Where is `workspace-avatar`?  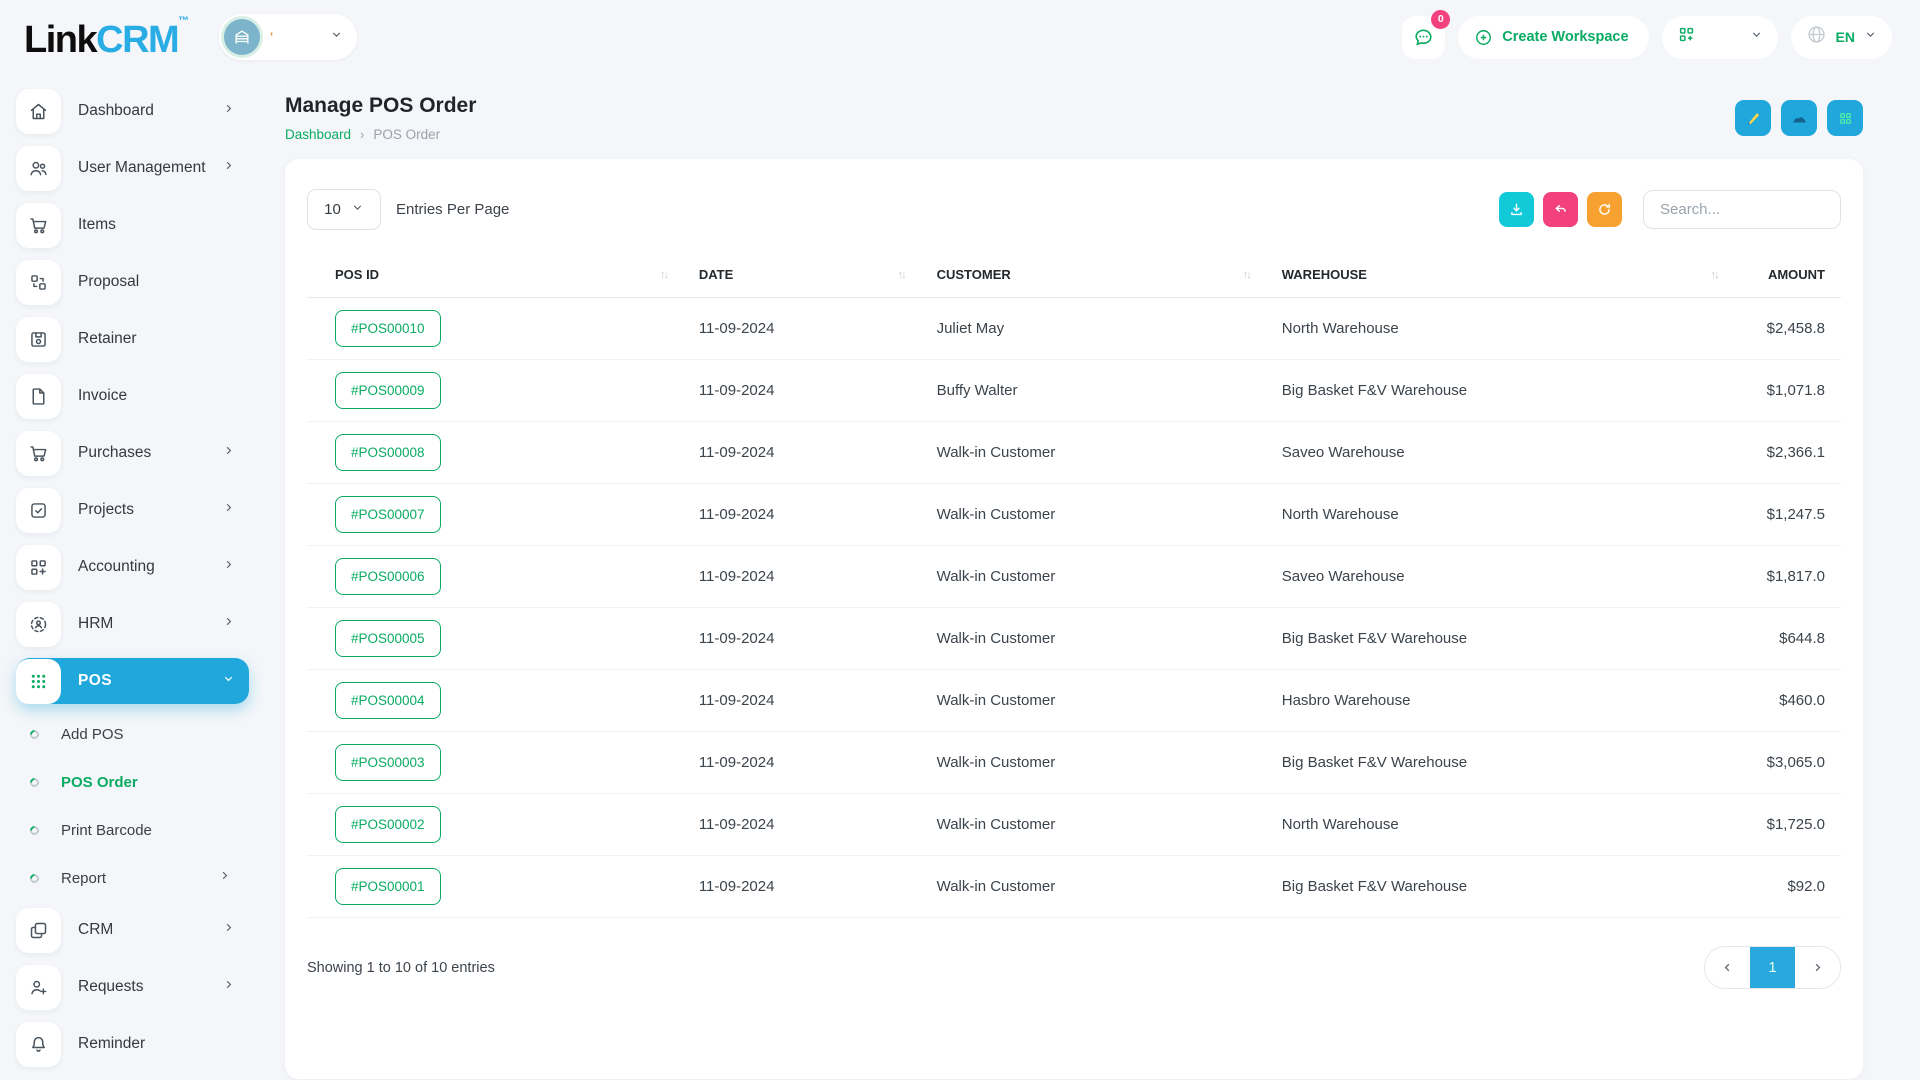 workspace-avatar is located at coordinates (242, 37).